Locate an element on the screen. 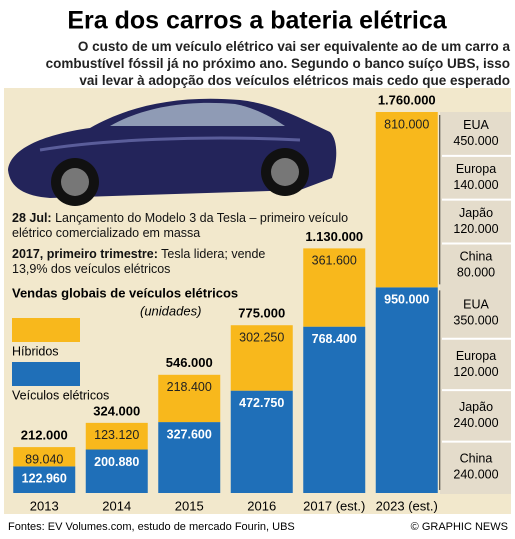 The height and width of the screenshot is (539, 515). legend-unit: (unidades) is located at coordinates (170, 310).